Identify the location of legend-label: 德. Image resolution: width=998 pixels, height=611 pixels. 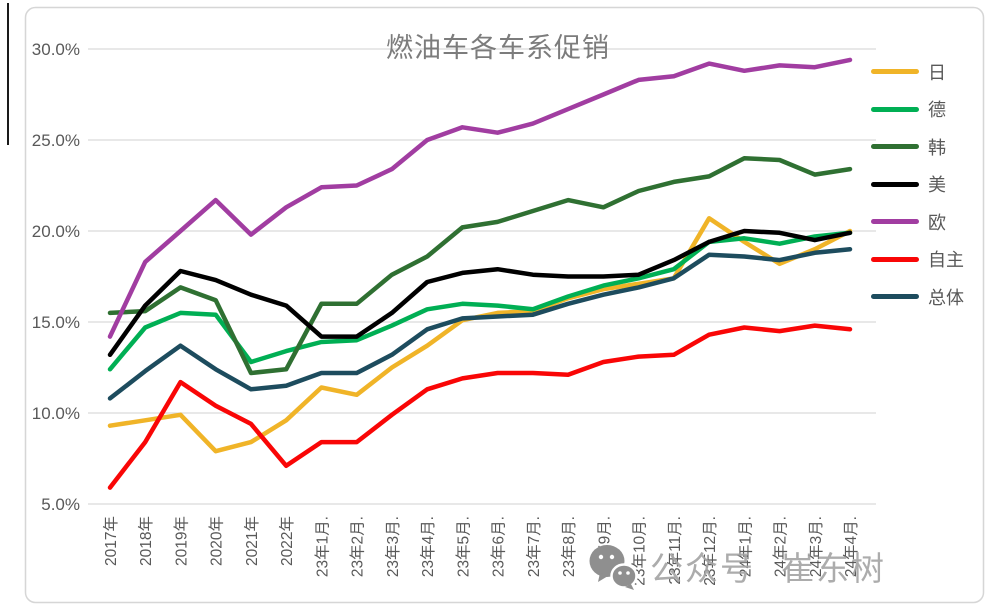
(937, 110).